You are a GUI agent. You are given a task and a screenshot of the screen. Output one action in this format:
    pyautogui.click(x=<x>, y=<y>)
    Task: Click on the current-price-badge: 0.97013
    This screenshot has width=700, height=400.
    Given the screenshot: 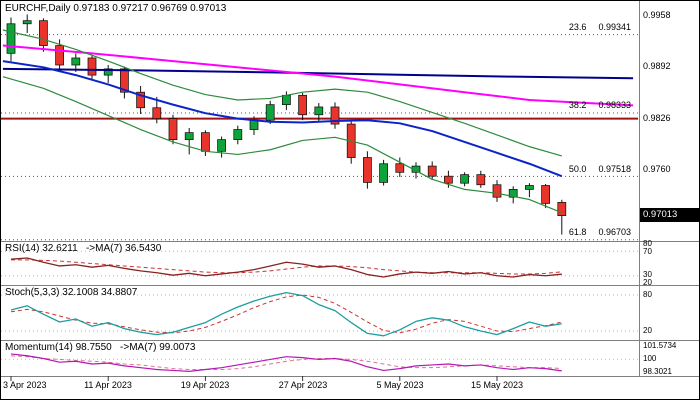 What is the action you would take?
    pyautogui.click(x=669, y=215)
    